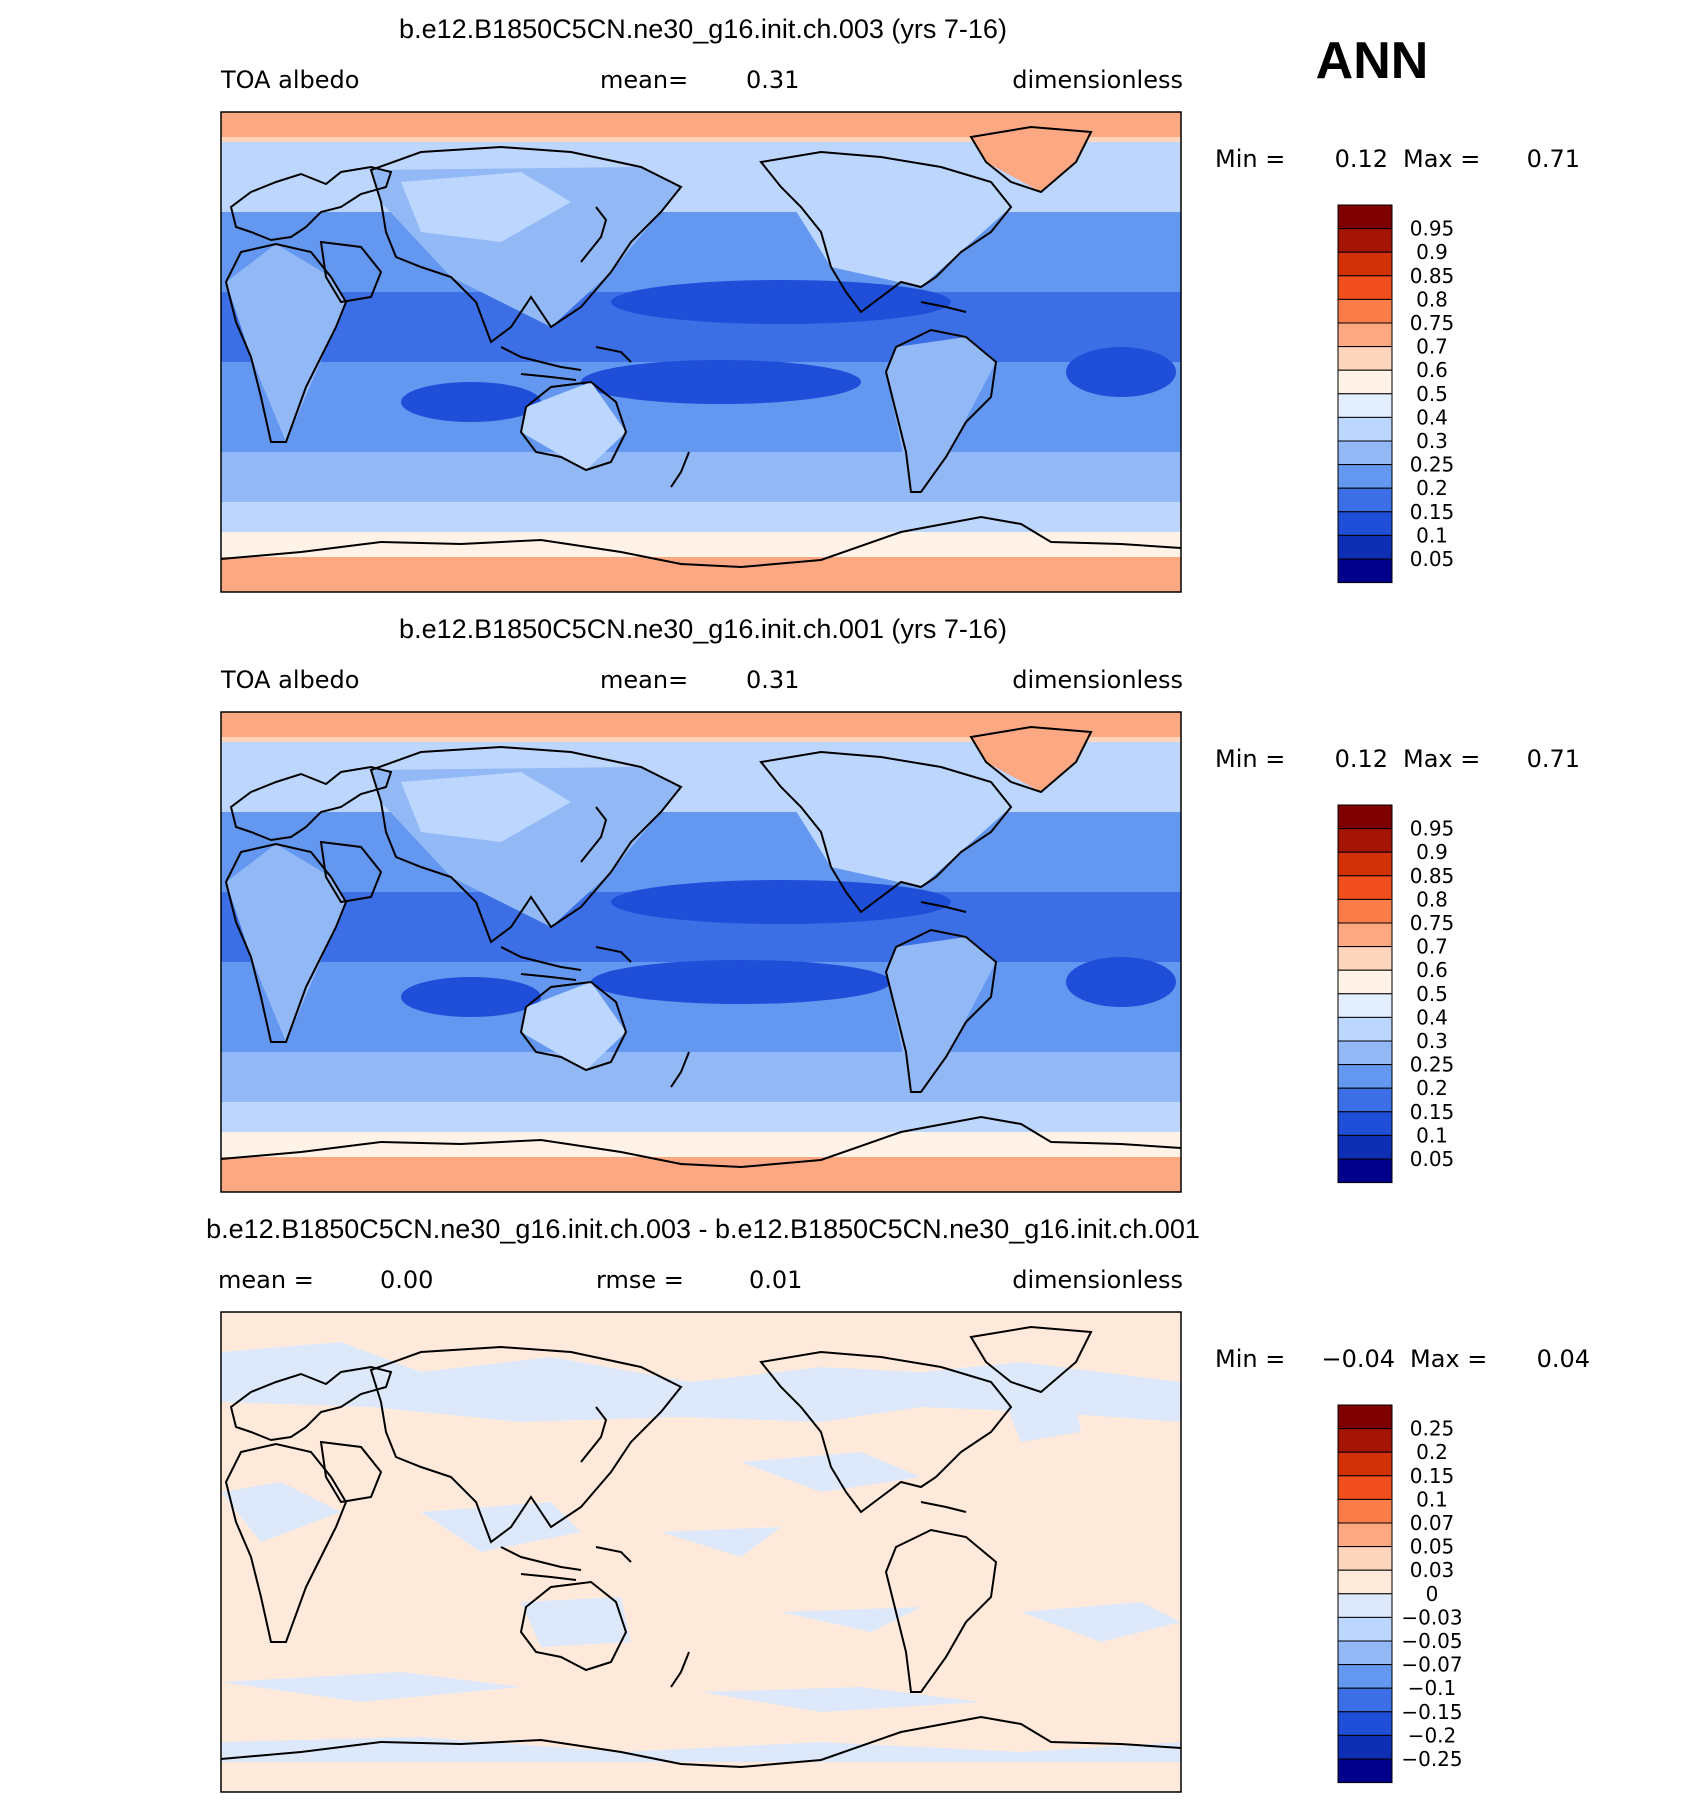 This screenshot has height=1808, width=1705. What do you see at coordinates (1432, 1570) in the screenshot?
I see `colorbar-tick-label: 0.03` at bounding box center [1432, 1570].